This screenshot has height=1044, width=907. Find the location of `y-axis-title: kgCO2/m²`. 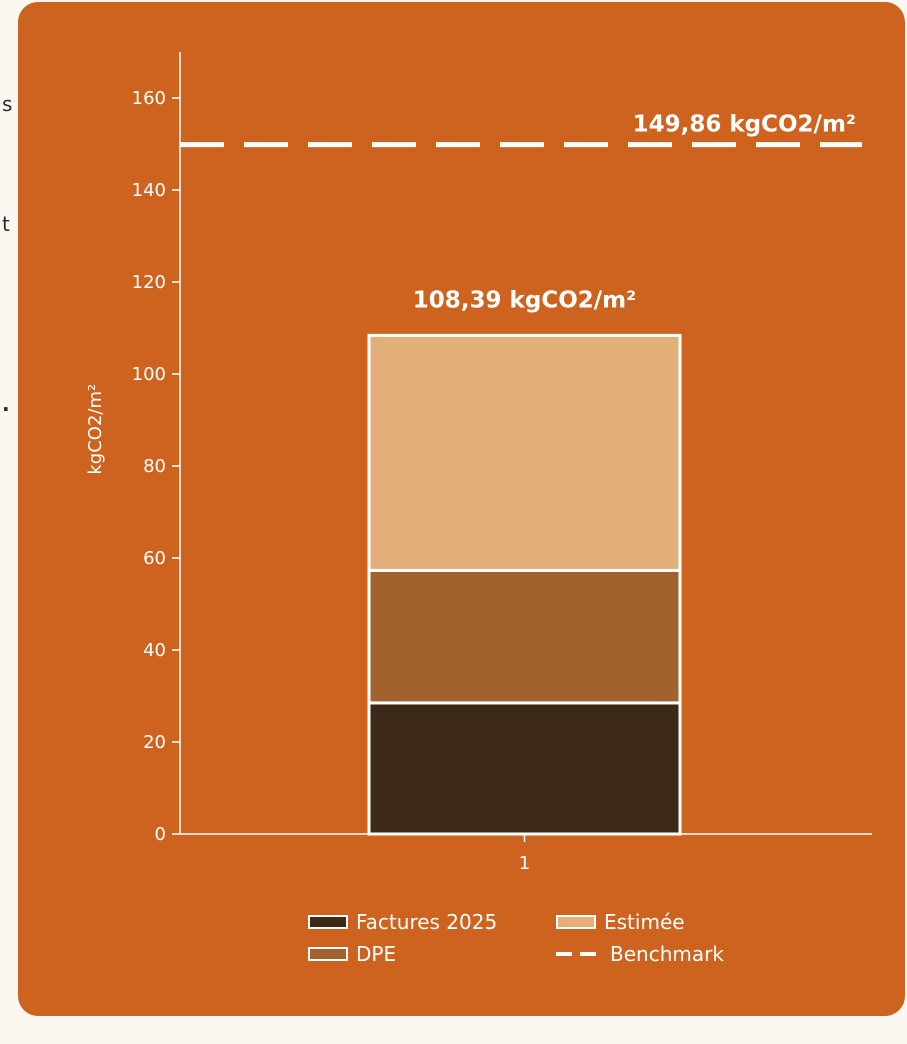

y-axis-title: kgCO2/m² is located at coordinates (95, 429).